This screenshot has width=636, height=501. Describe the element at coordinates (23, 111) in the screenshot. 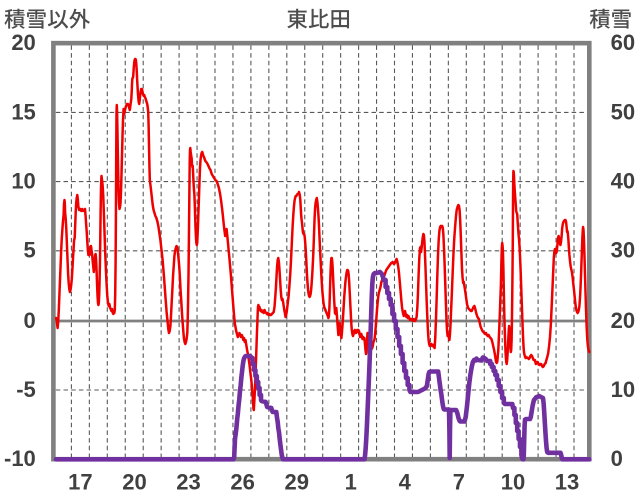

I see `svg-text: 15` at that location.